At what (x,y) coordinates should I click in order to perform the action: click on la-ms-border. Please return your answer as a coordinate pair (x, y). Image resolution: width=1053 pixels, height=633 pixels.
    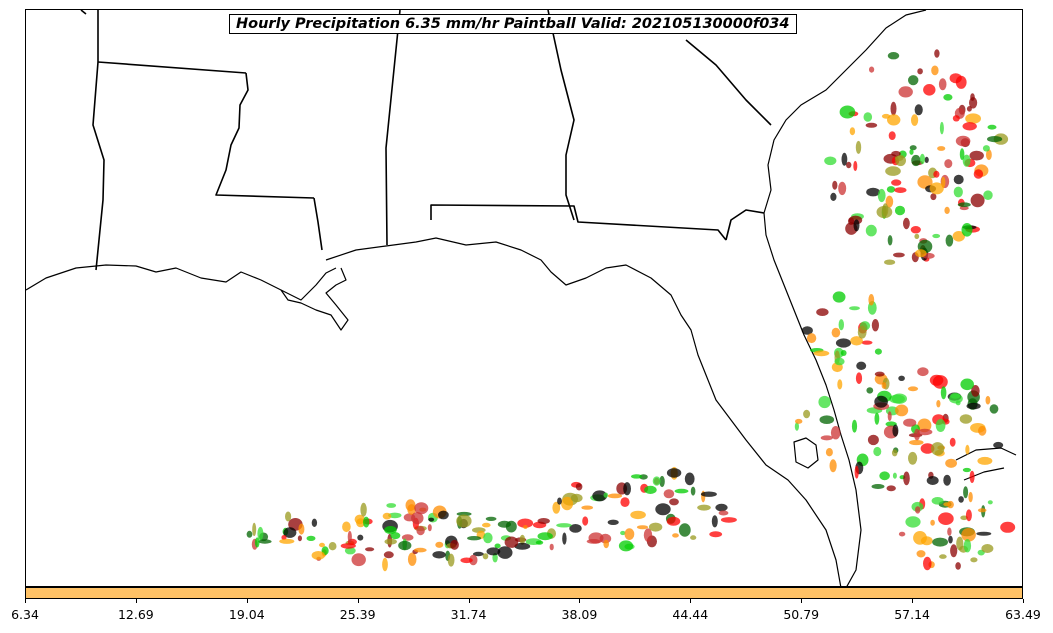
    Looking at the image, I should click on (318, 224).